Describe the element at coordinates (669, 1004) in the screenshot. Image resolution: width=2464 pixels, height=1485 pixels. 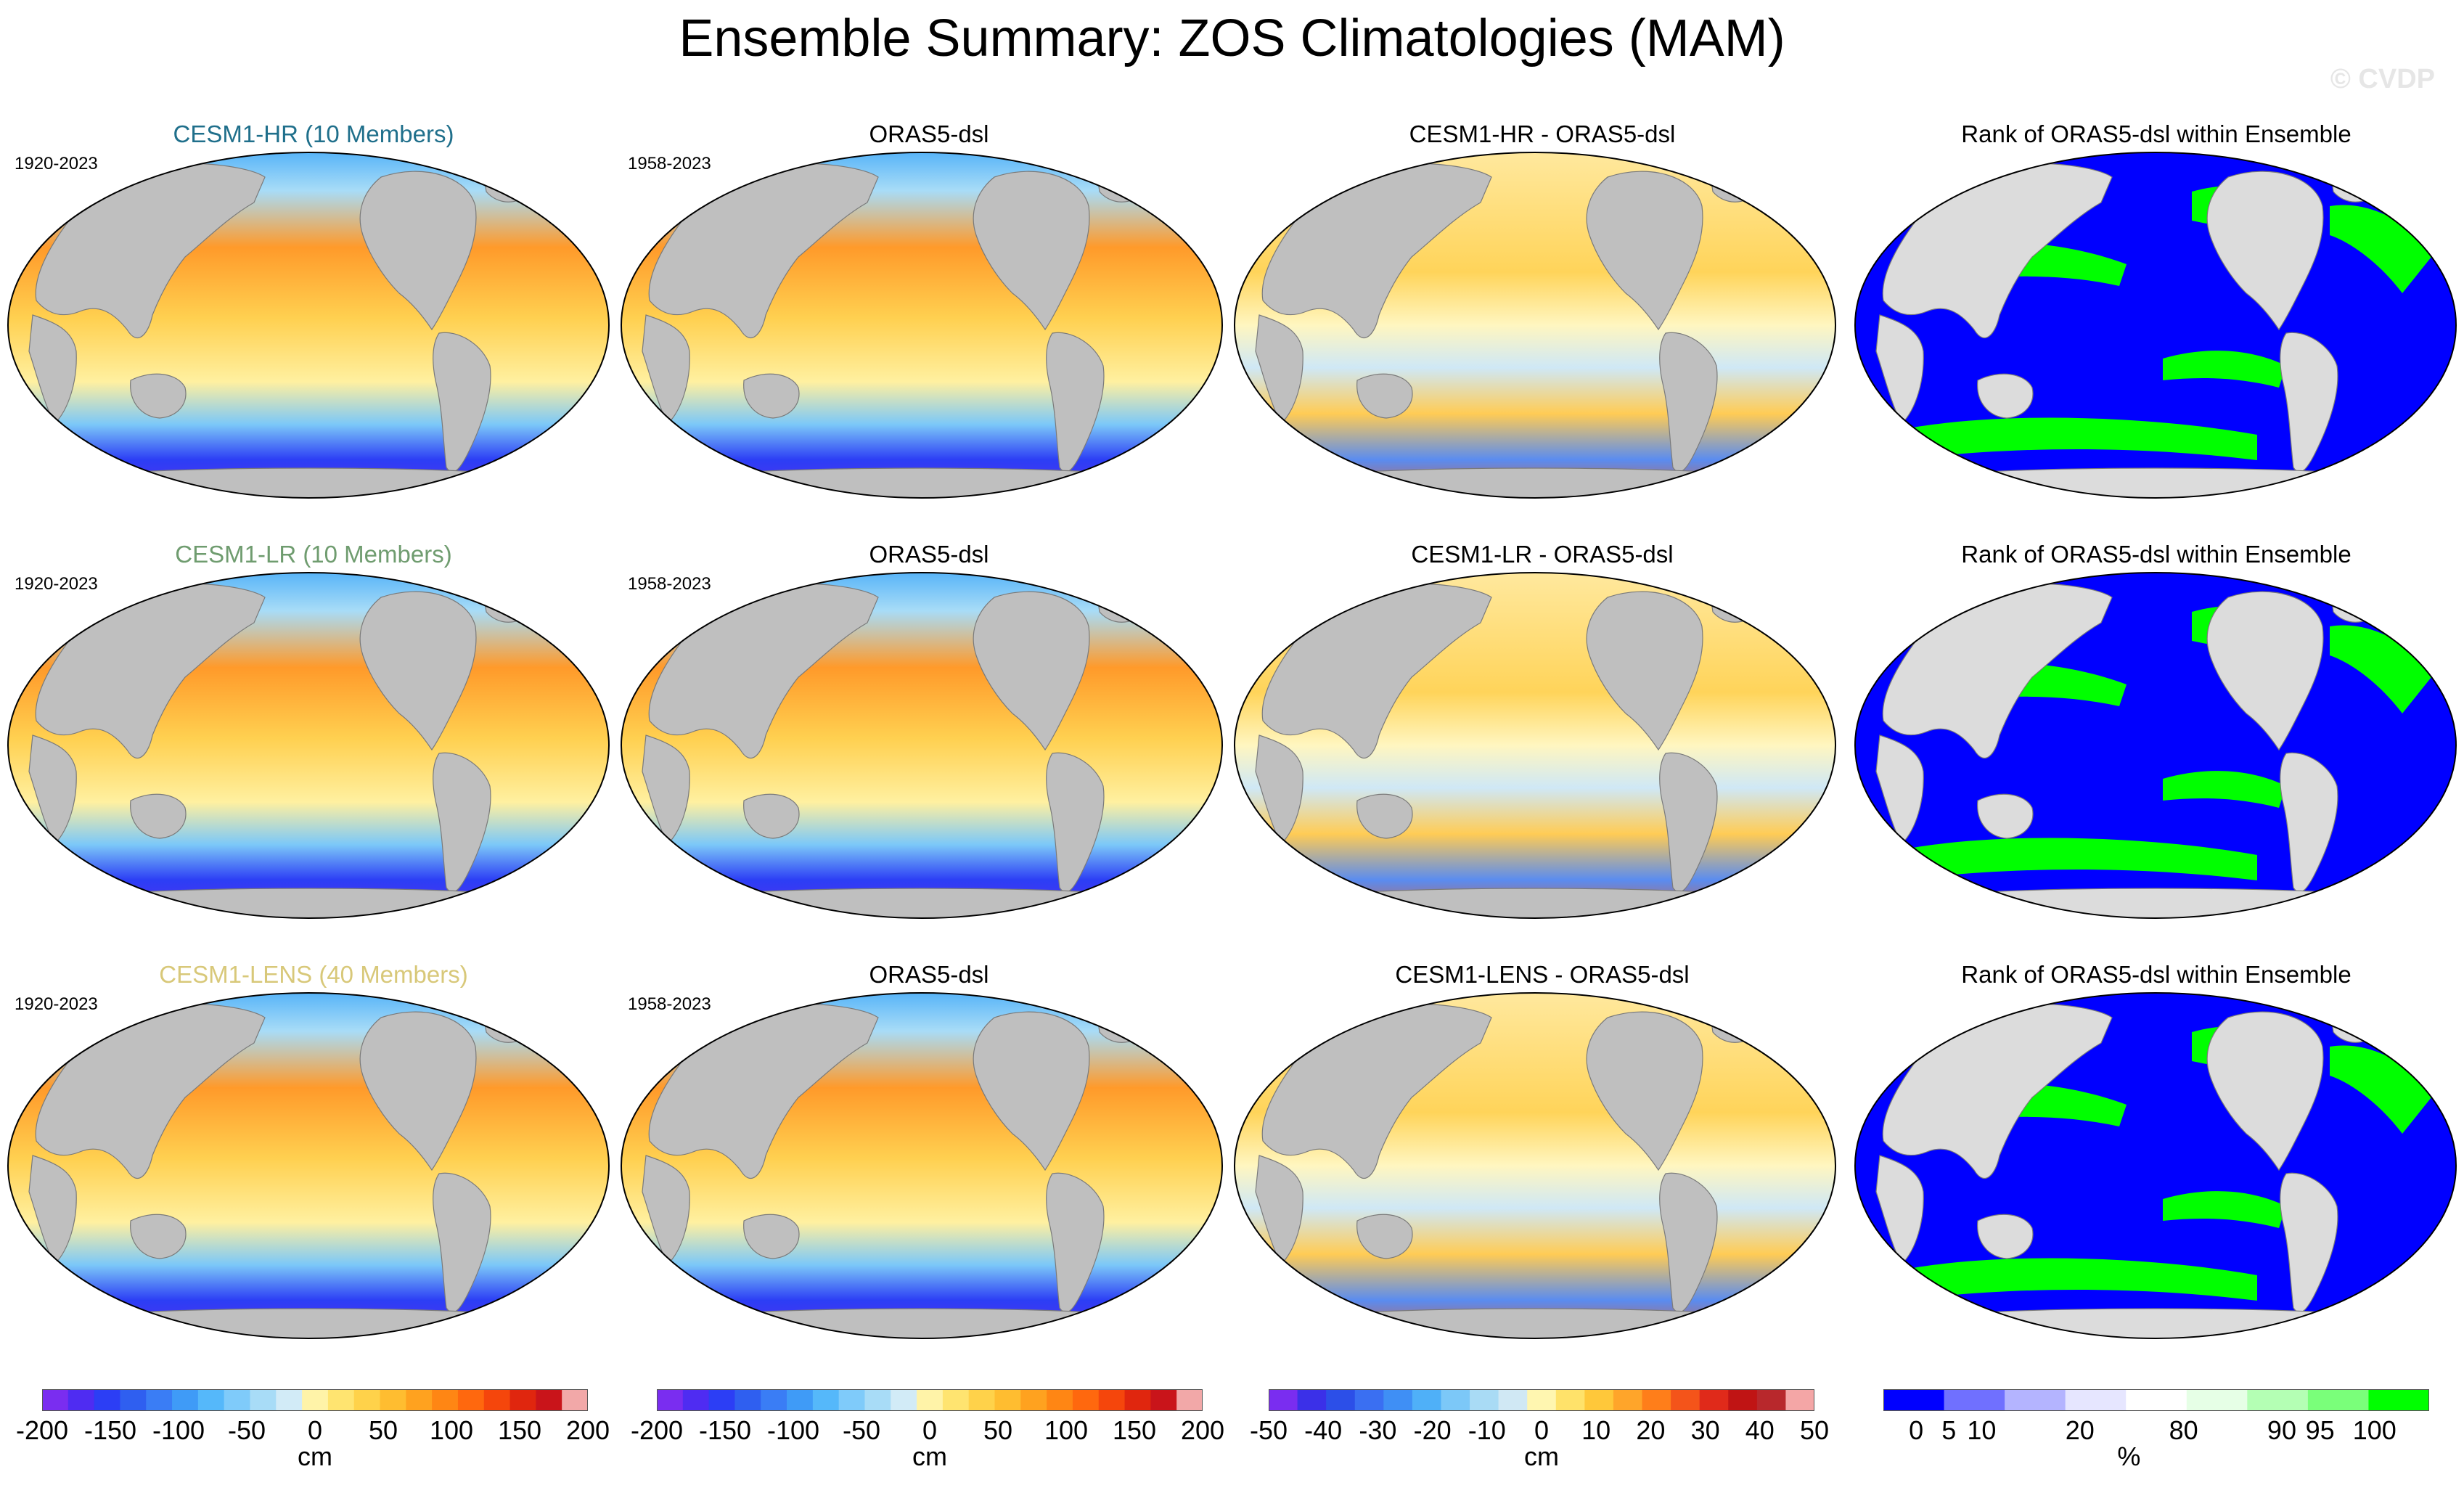
I see `panel-years: 1958-2023` at that location.